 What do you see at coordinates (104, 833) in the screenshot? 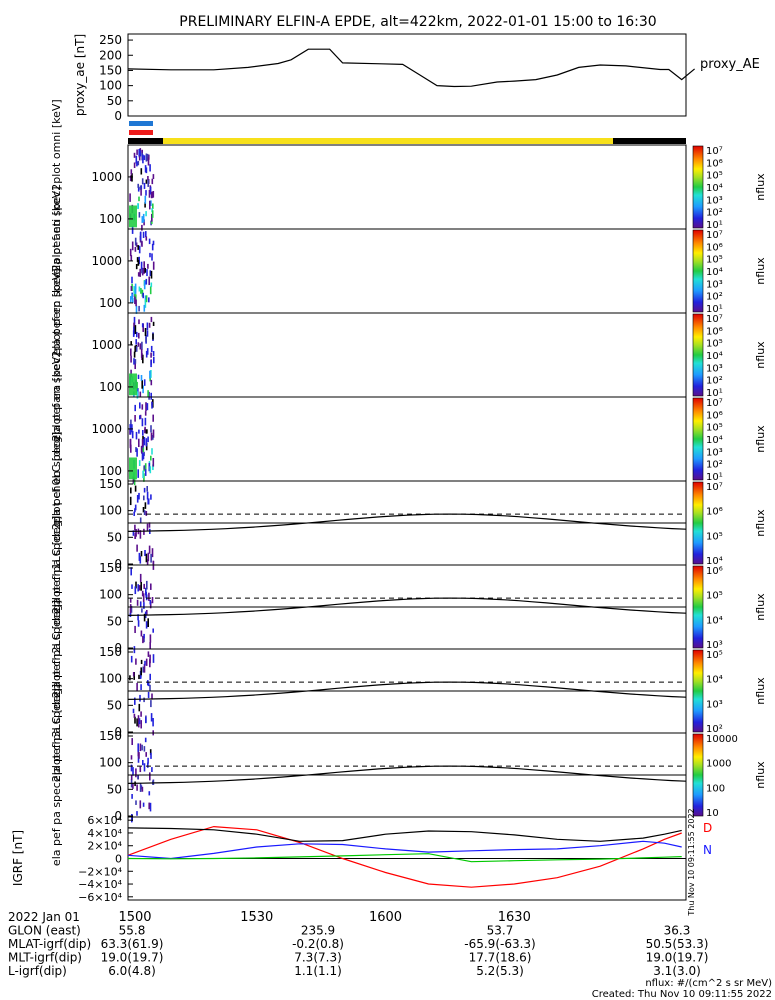
I see `igrf-ytick-label: 4×10⁴` at bounding box center [104, 833].